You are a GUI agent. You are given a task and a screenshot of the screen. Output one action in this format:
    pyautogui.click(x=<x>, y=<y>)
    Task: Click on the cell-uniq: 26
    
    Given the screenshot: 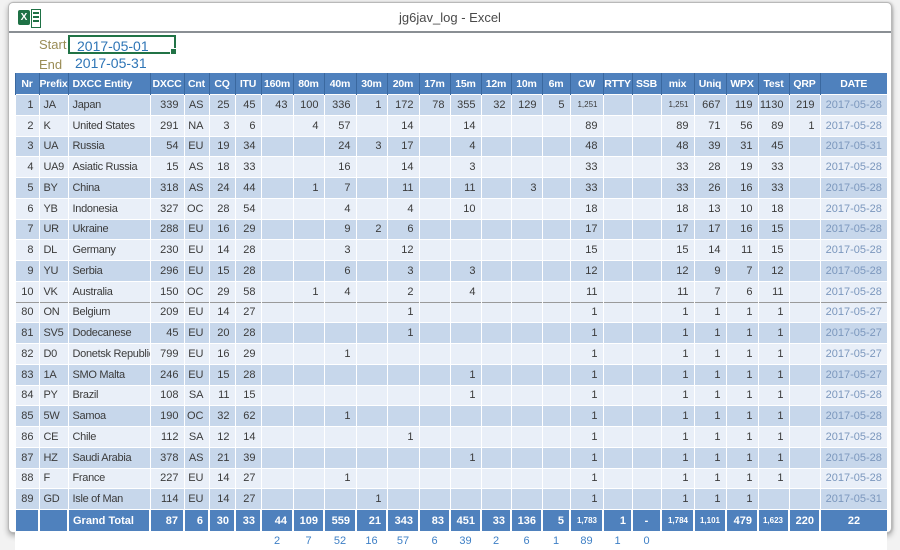 What is the action you would take?
    pyautogui.click(x=709, y=188)
    